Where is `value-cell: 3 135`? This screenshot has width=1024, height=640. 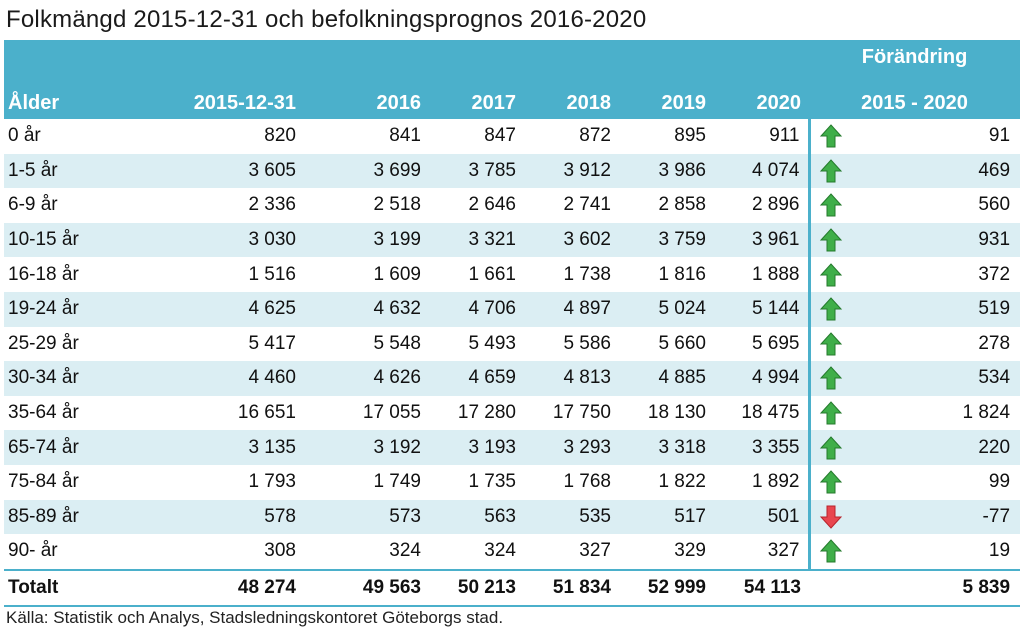
value-cell: 3 135 is located at coordinates (229, 447).